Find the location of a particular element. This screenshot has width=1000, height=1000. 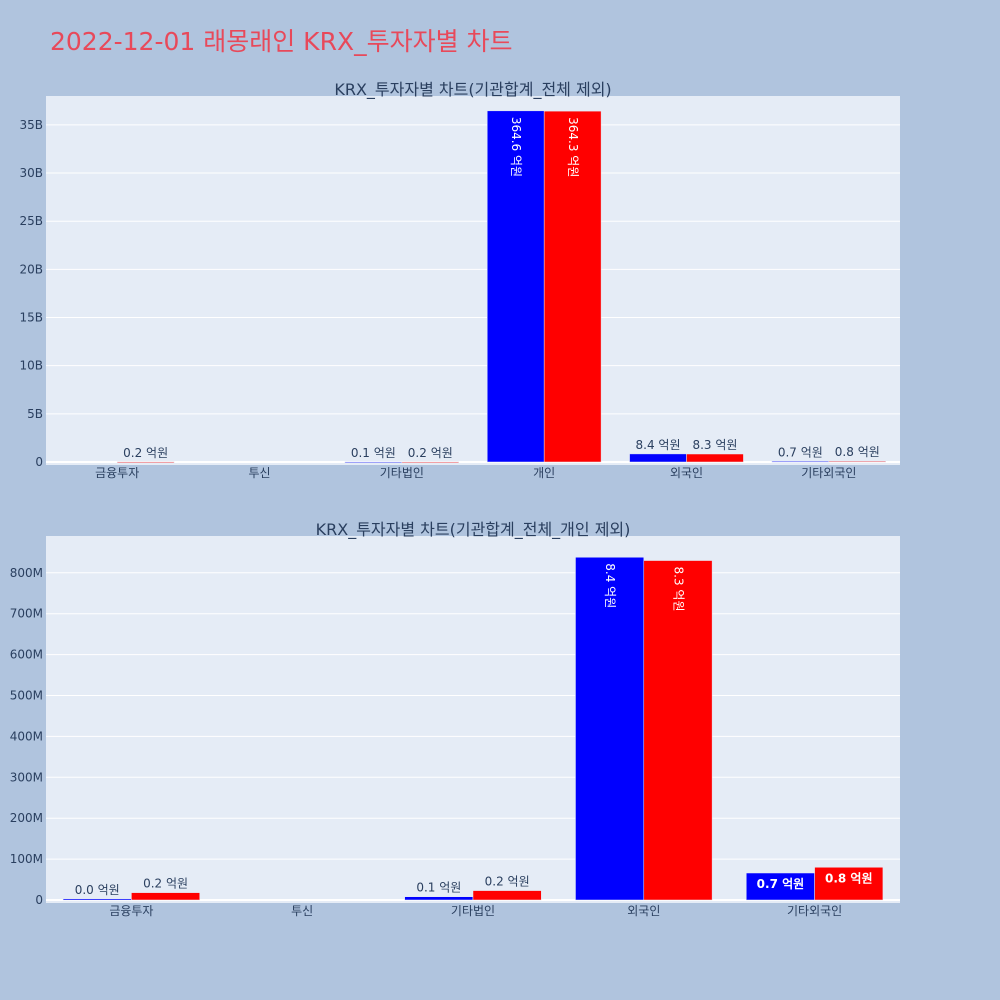

y-tick-label: 25B is located at coordinates (31, 221).